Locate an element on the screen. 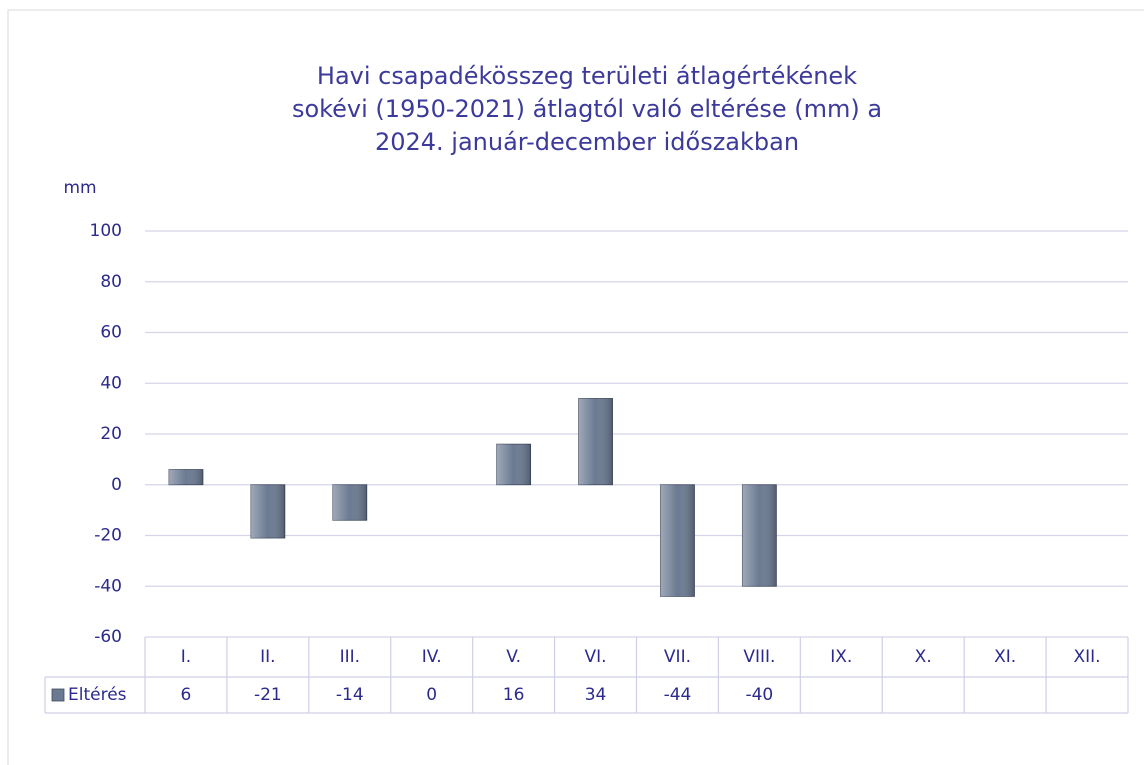 This screenshot has width=1144, height=765. y-tick-label: -20 is located at coordinates (108, 536).